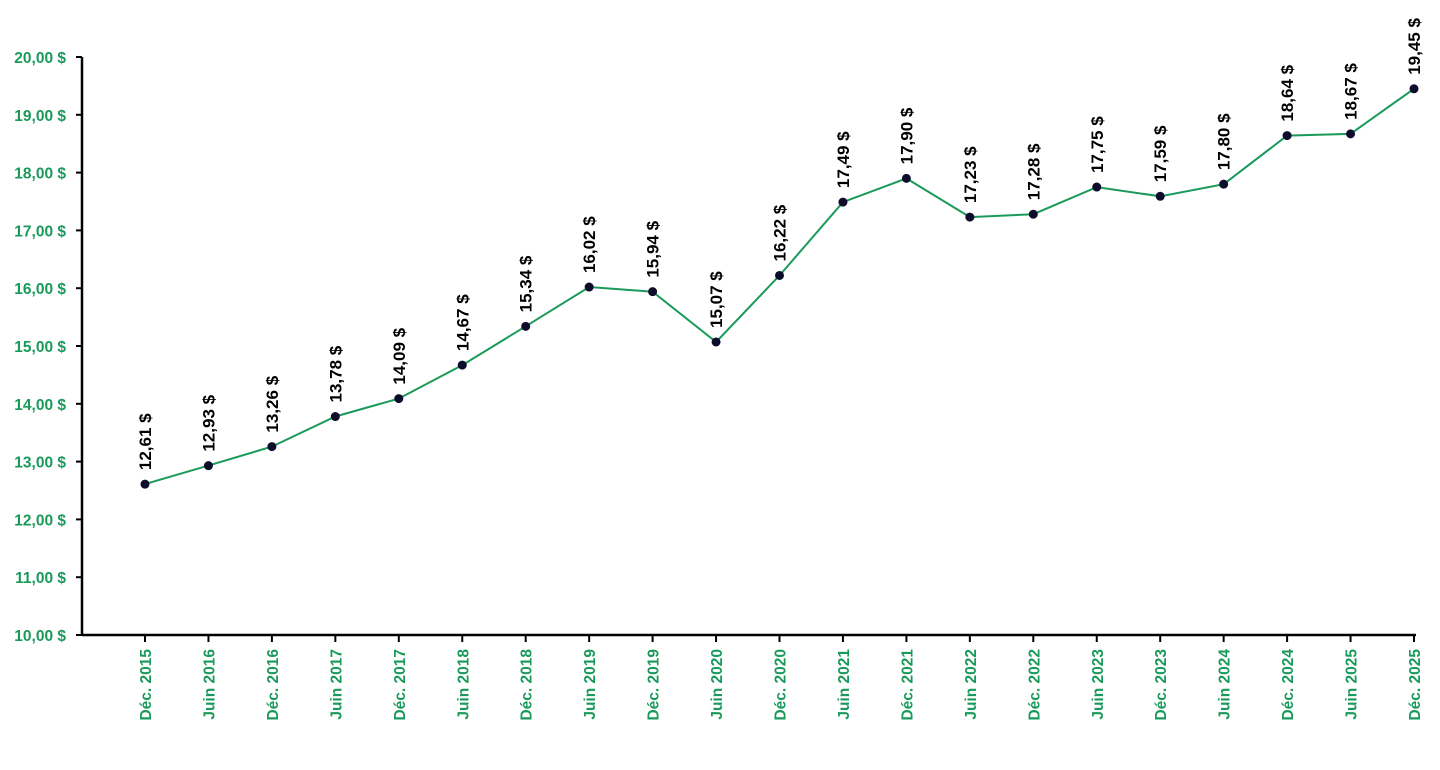 The width and height of the screenshot is (1440, 770). I want to click on data-label: 15,07 $, so click(716, 299).